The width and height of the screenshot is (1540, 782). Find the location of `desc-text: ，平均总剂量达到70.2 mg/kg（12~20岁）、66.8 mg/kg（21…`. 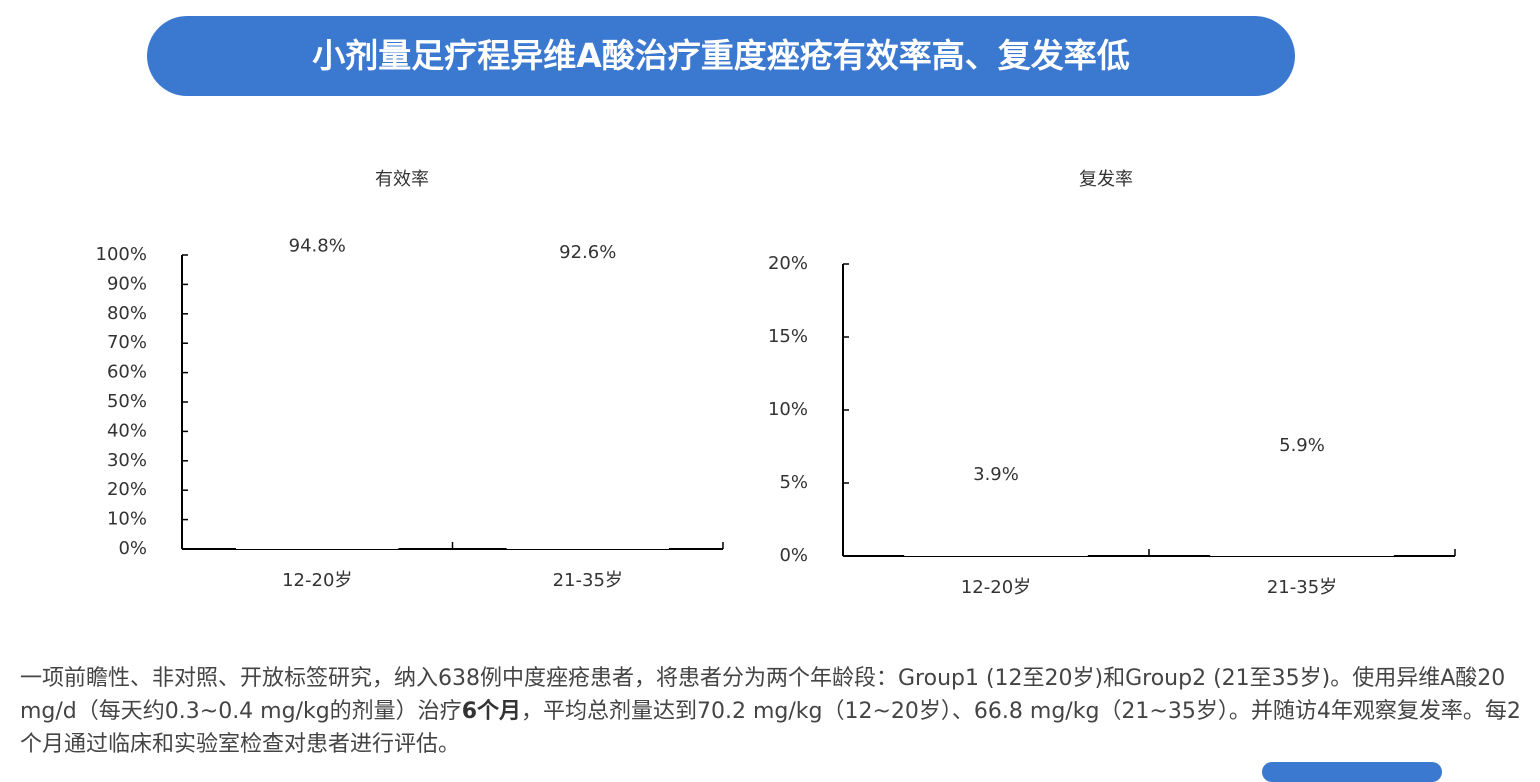

desc-text: ，平均总剂量达到70.2 mg/kg（12~20岁）、66.8 mg/kg（21… is located at coordinates (770, 728).